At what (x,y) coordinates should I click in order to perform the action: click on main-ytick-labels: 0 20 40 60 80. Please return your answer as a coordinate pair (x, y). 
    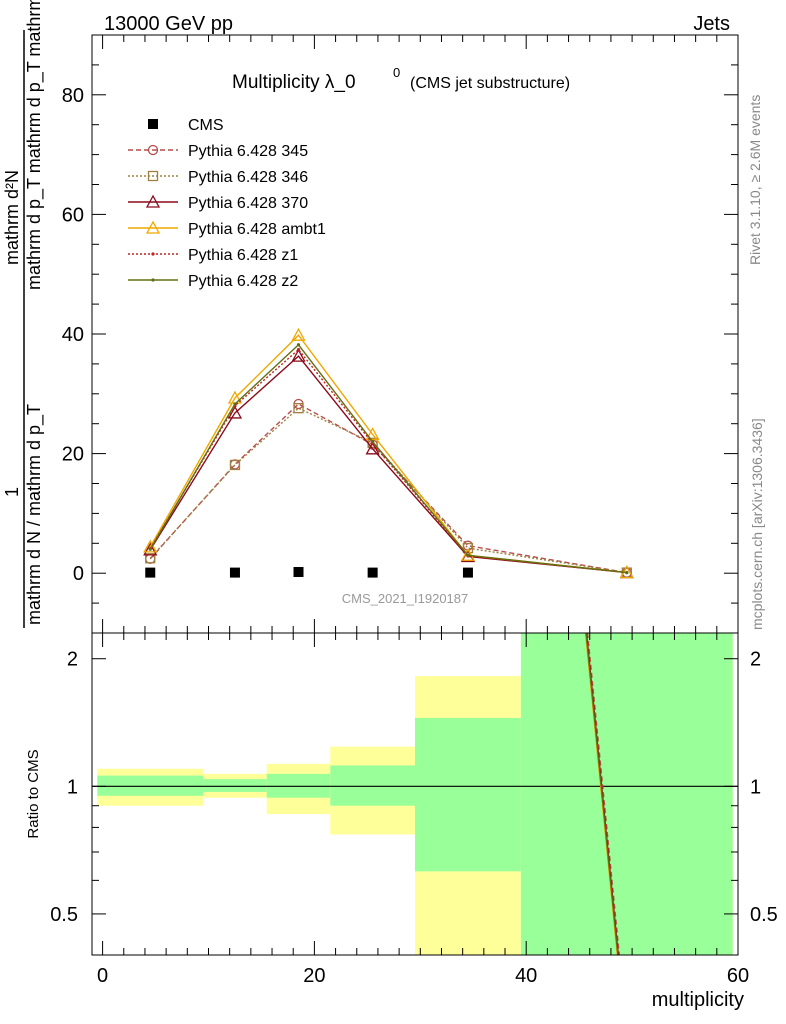
    Looking at the image, I should click on (73, 335).